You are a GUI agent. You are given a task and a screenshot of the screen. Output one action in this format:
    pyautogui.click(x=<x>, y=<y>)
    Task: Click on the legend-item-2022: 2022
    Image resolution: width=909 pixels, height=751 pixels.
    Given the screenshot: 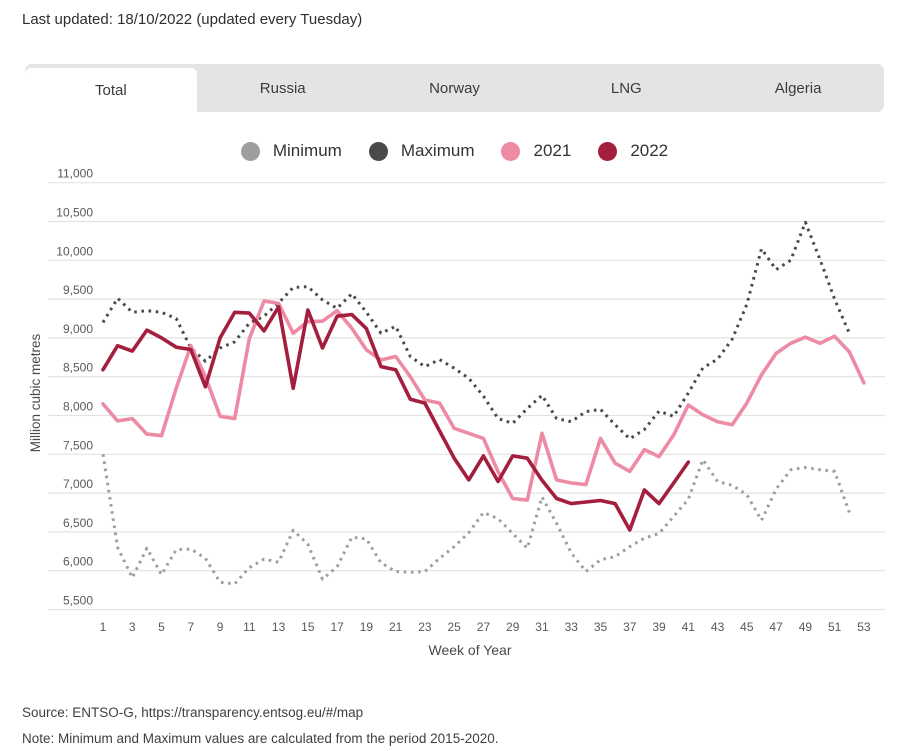 What is the action you would take?
    pyautogui.click(x=633, y=151)
    